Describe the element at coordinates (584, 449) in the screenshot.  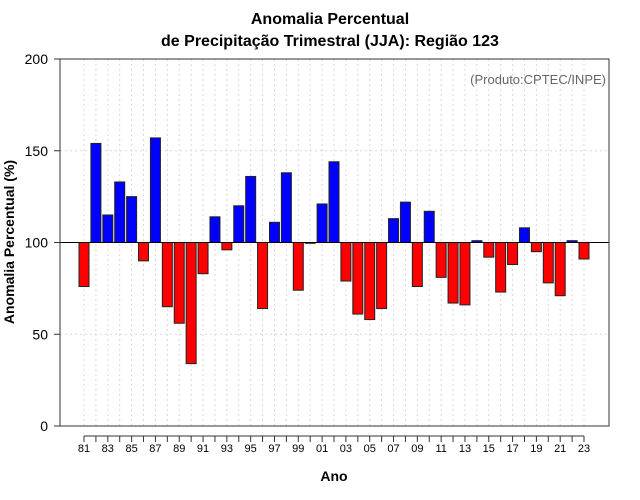
I see `x-tick-label: 23` at that location.